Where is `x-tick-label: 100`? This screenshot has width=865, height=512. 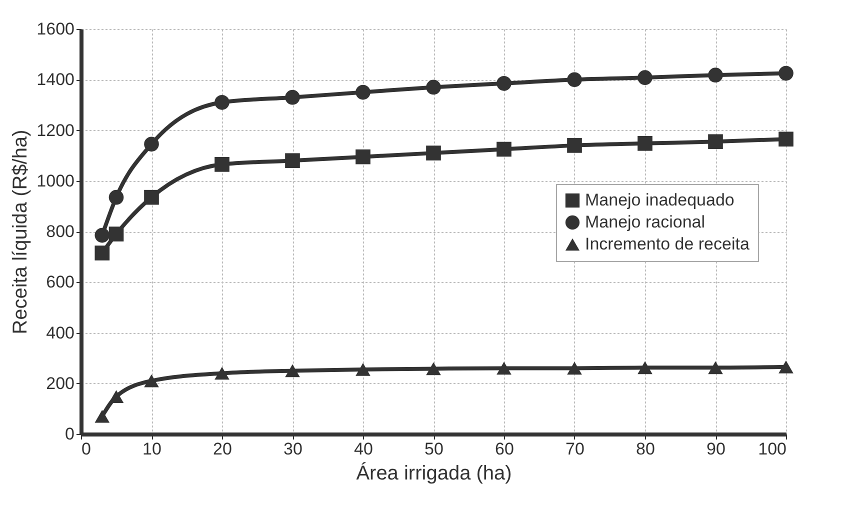 x-tick-label: 100 is located at coordinates (772, 449).